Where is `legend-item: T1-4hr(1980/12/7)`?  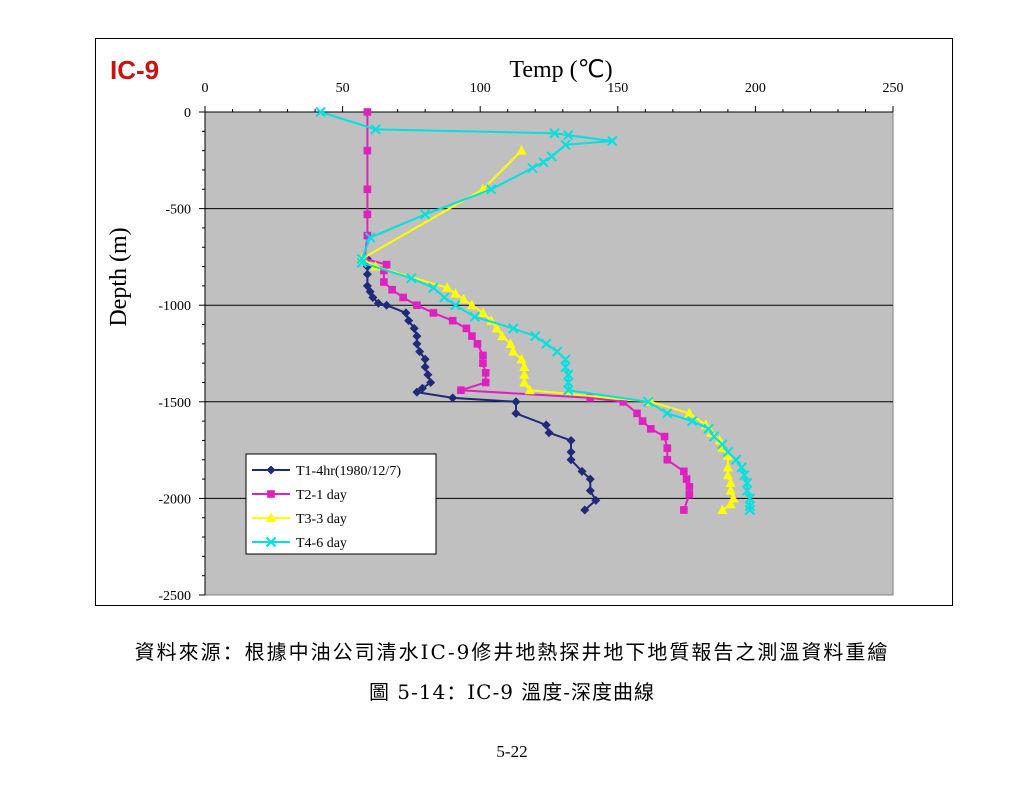 legend-item: T1-4hr(1980/12/7) is located at coordinates (326, 471).